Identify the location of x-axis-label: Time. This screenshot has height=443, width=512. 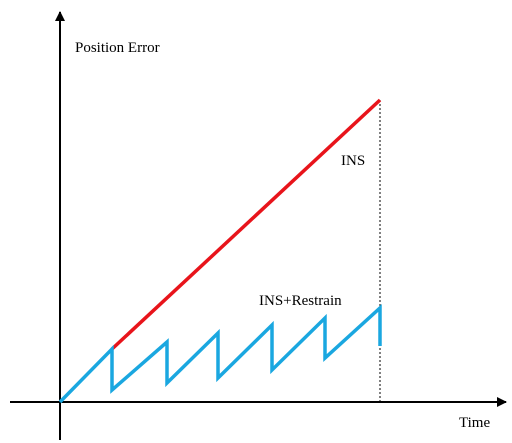
(474, 423).